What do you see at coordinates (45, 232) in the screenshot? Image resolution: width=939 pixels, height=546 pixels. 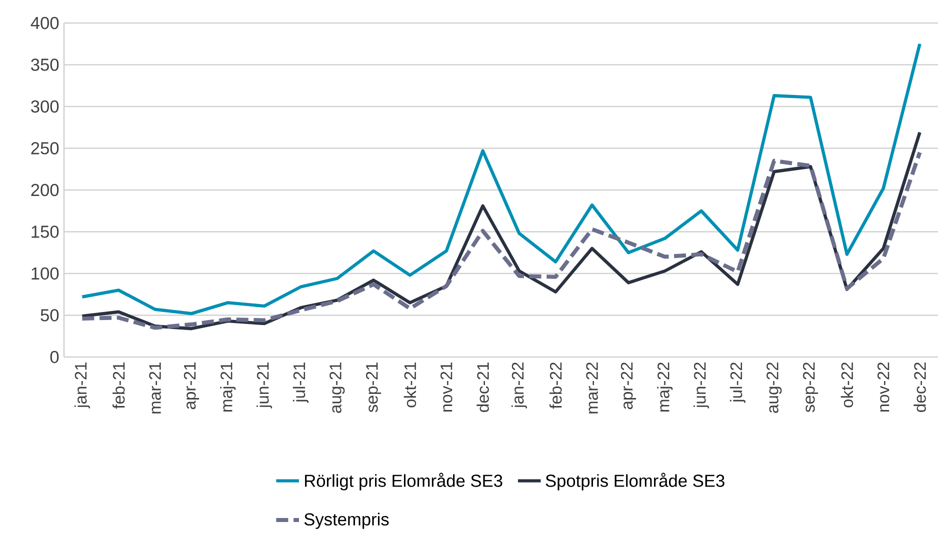 I see `y-tick-label: 150` at bounding box center [45, 232].